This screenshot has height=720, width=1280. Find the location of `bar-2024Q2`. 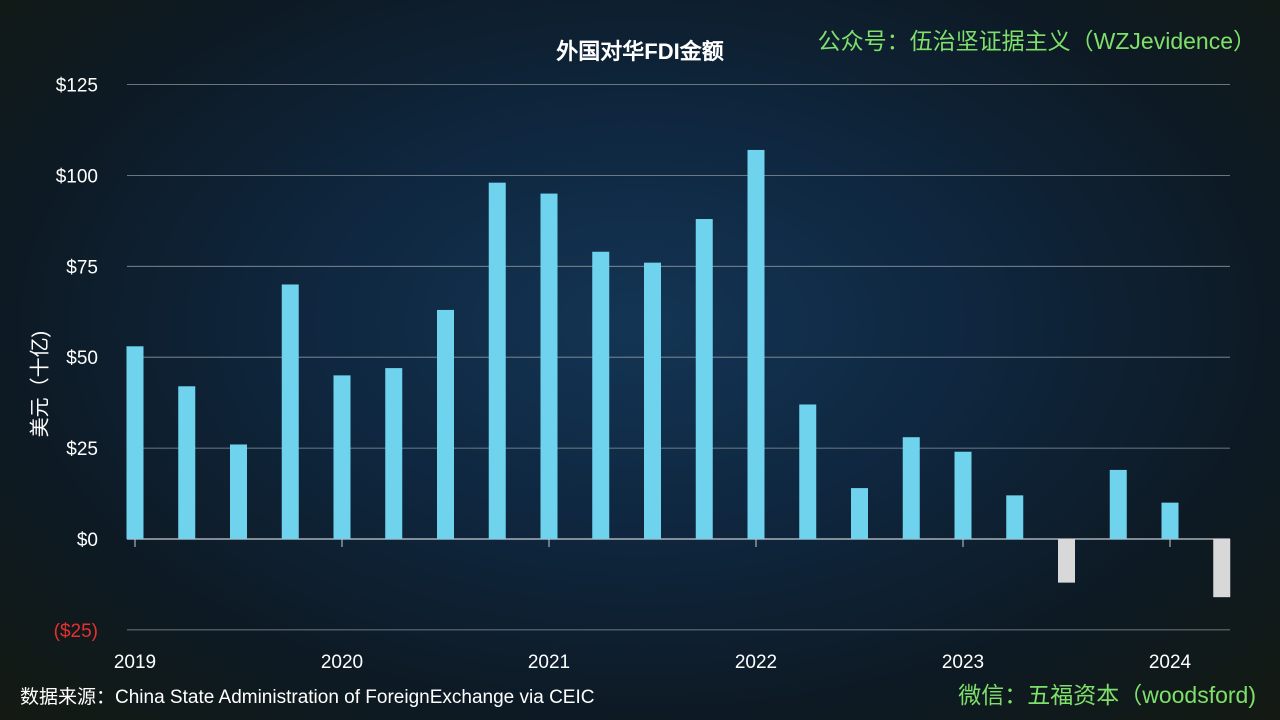

bar-2024Q2 is located at coordinates (1222, 568).